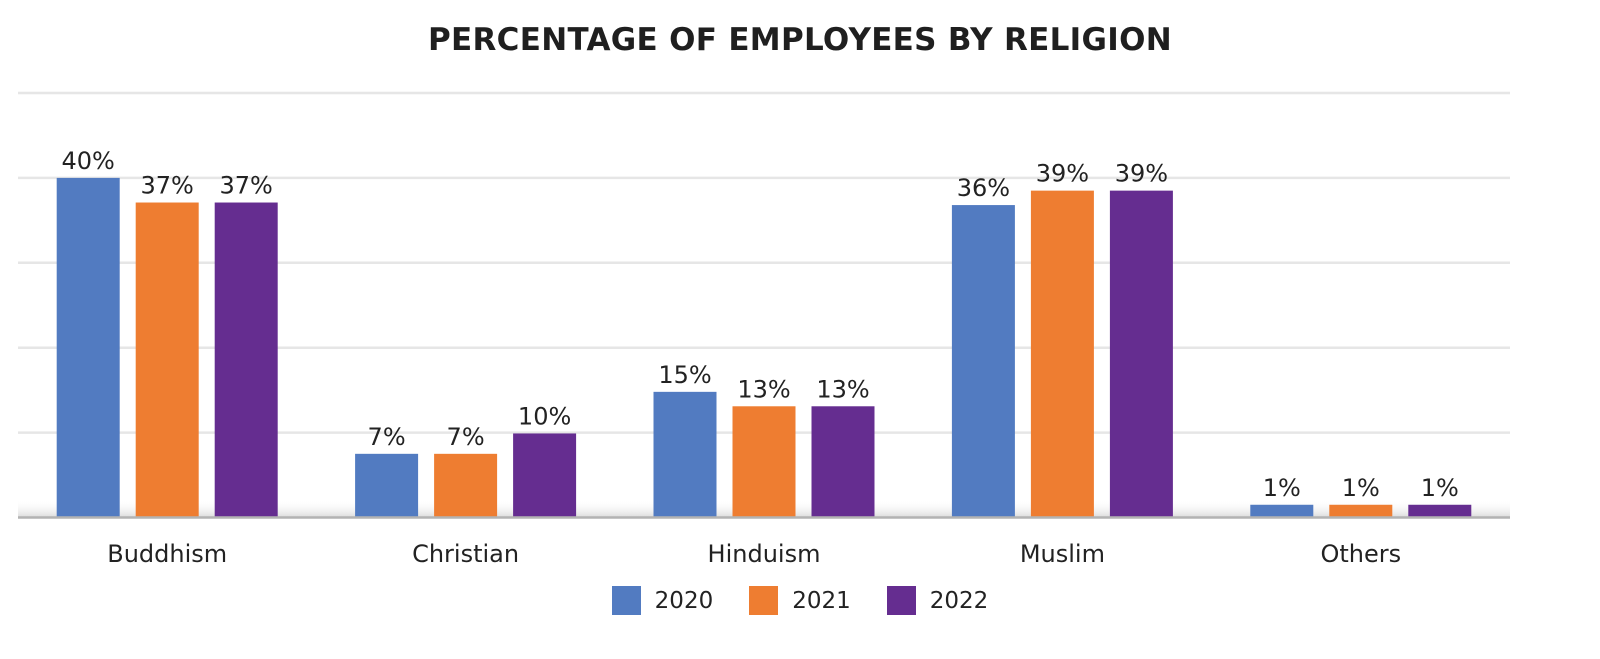  I want to click on data-label-buddhism-2022: 37%, so click(246, 186).